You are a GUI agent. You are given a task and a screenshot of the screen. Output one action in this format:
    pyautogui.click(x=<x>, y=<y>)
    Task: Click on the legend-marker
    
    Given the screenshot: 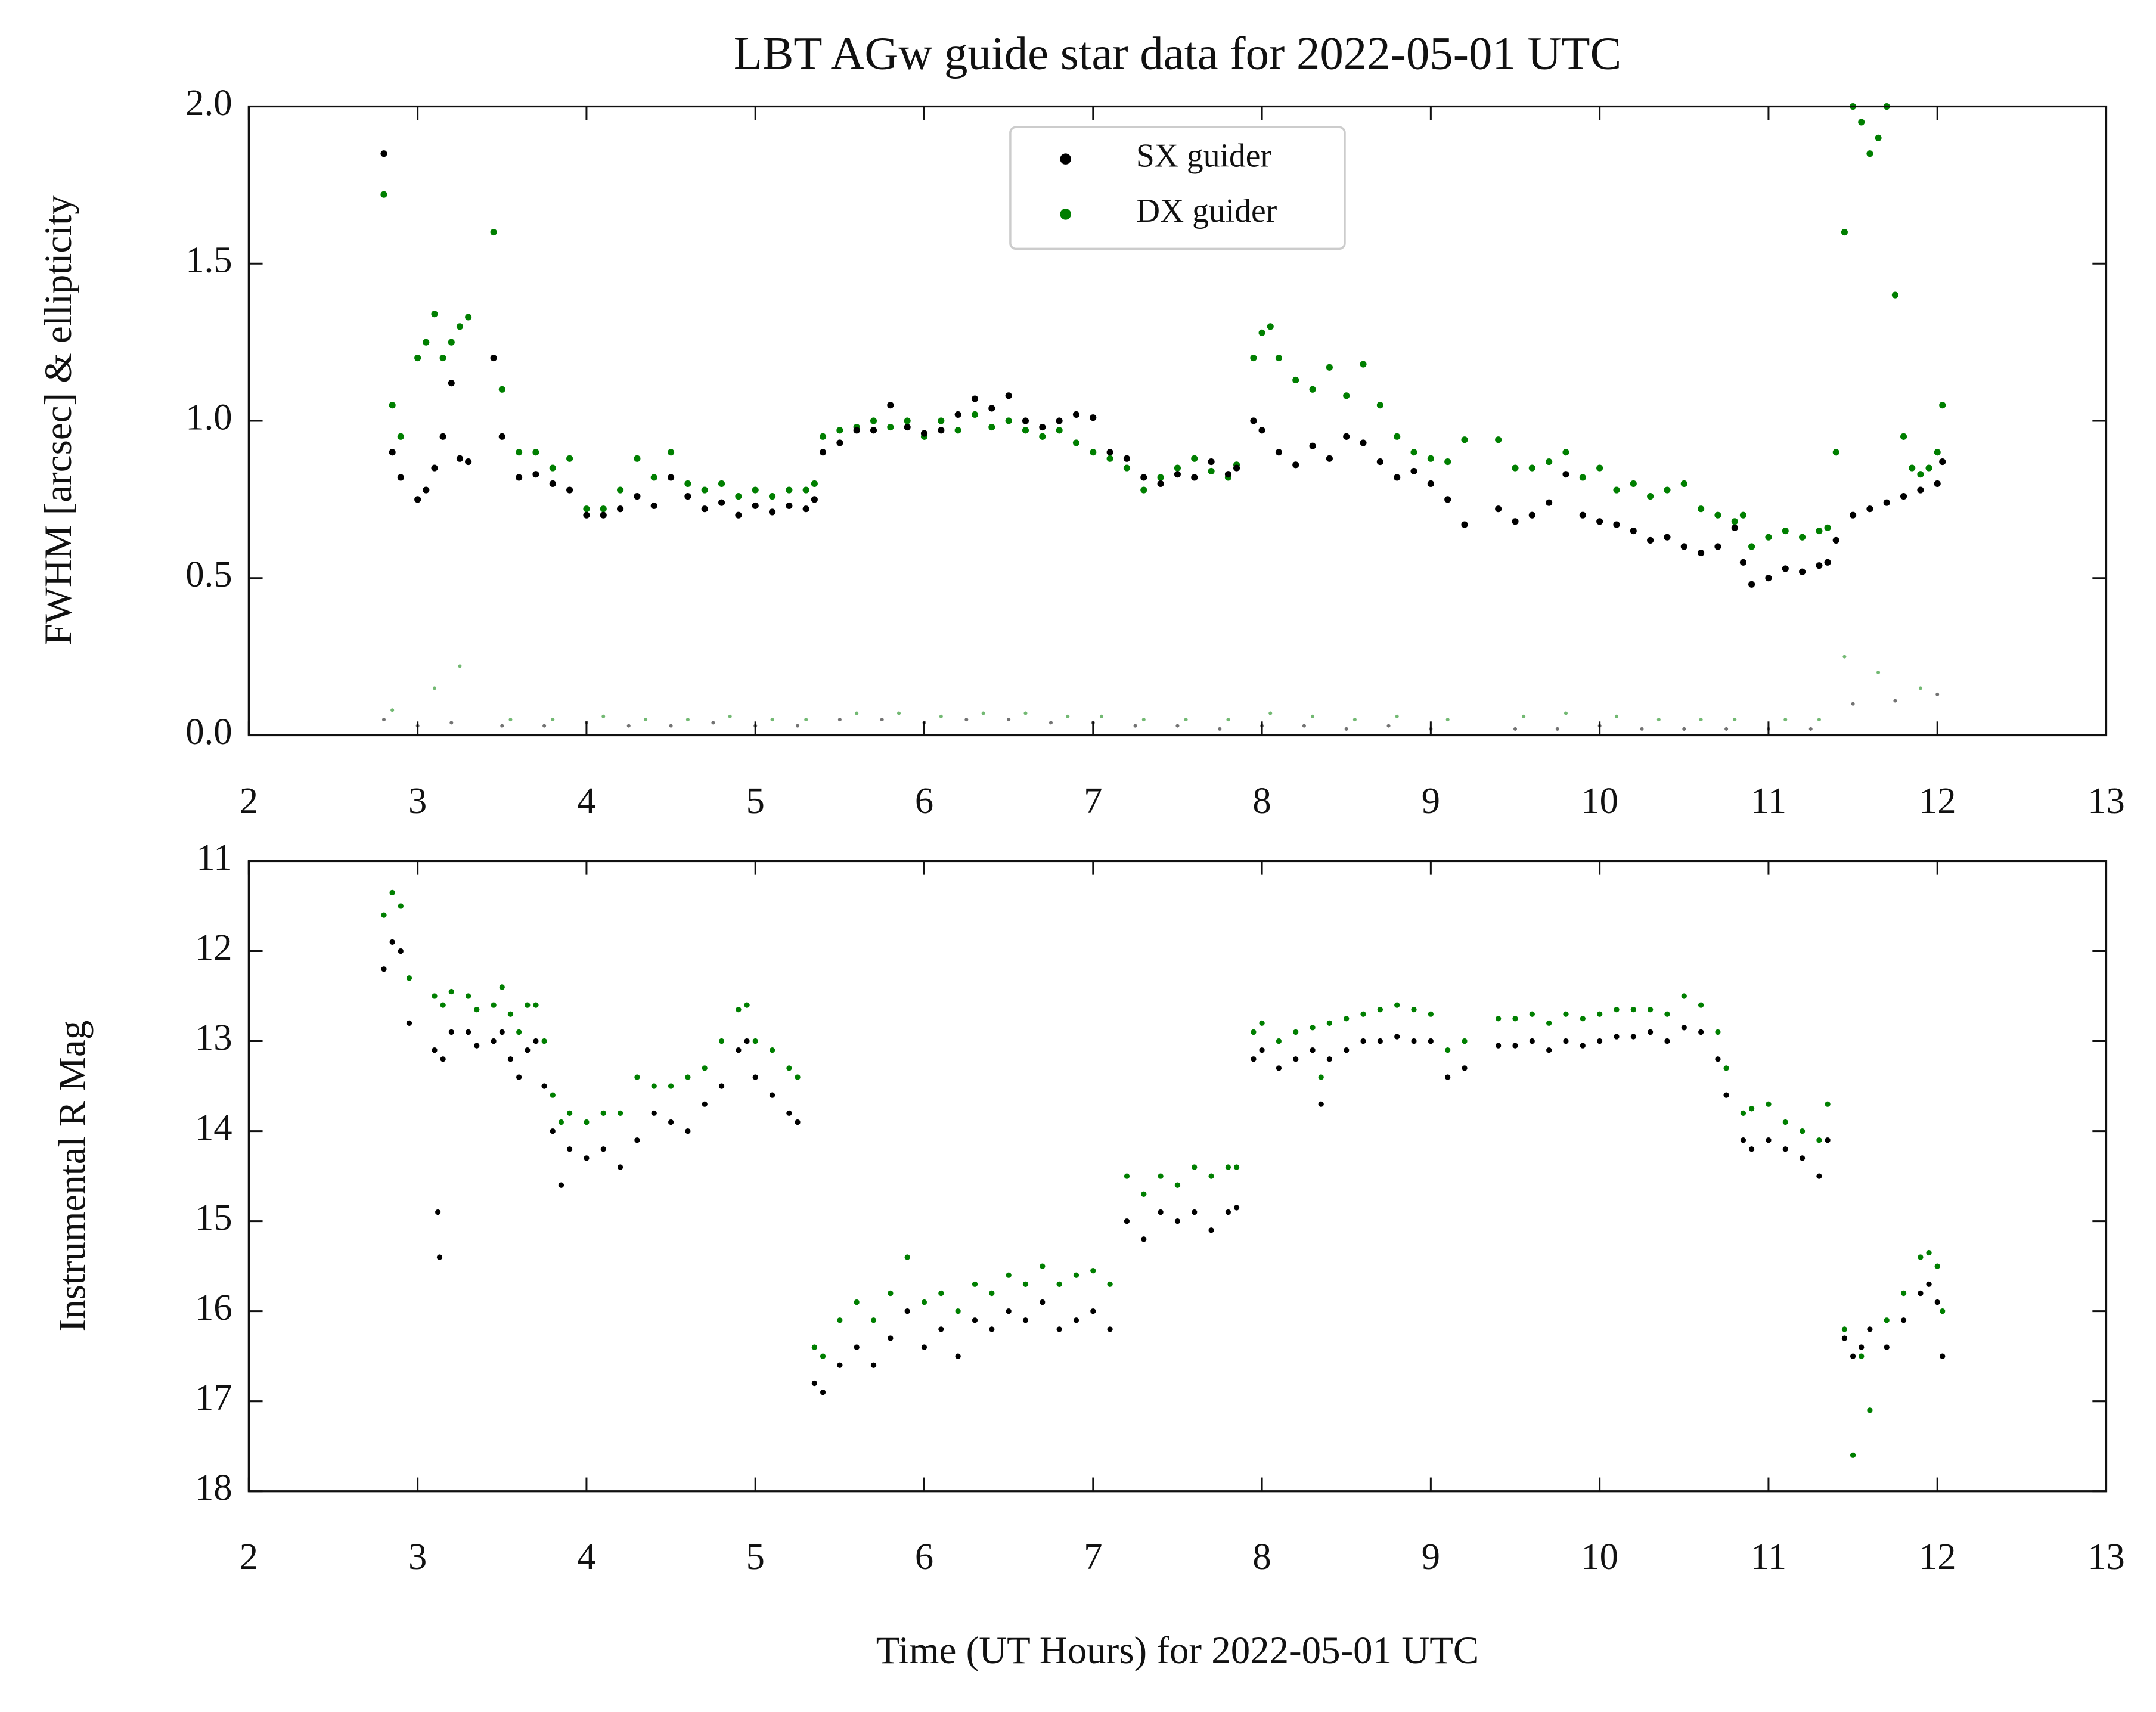 What is the action you would take?
    pyautogui.click(x=1065, y=214)
    